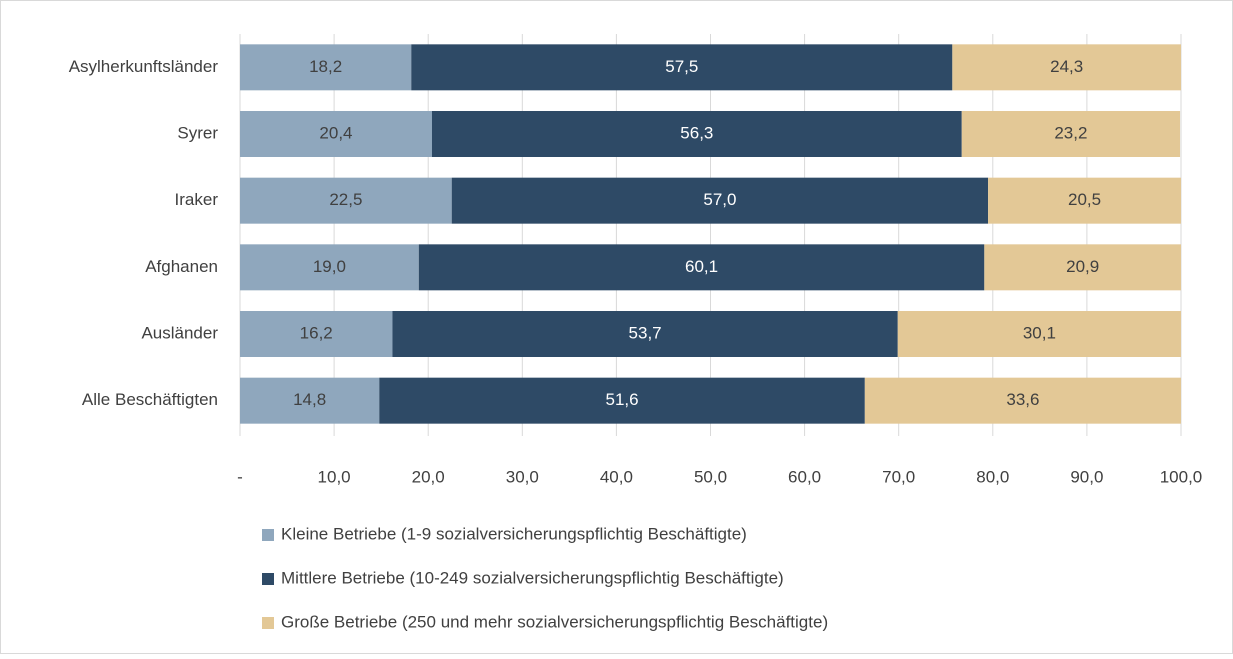 This screenshot has height=659, width=1233. What do you see at coordinates (1086, 476) in the screenshot?
I see `x-tick-label: 90,0` at bounding box center [1086, 476].